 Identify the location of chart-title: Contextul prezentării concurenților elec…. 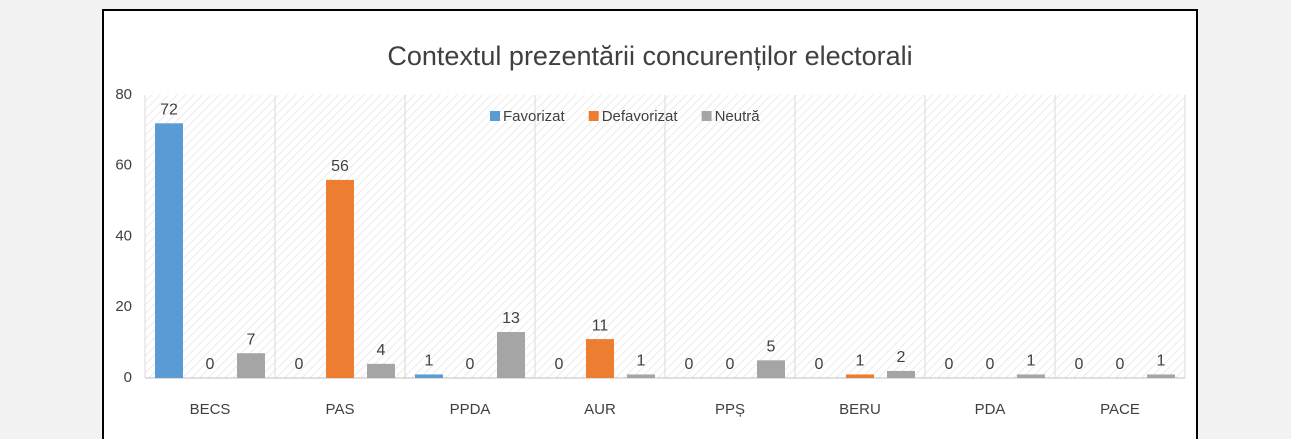
(649, 56).